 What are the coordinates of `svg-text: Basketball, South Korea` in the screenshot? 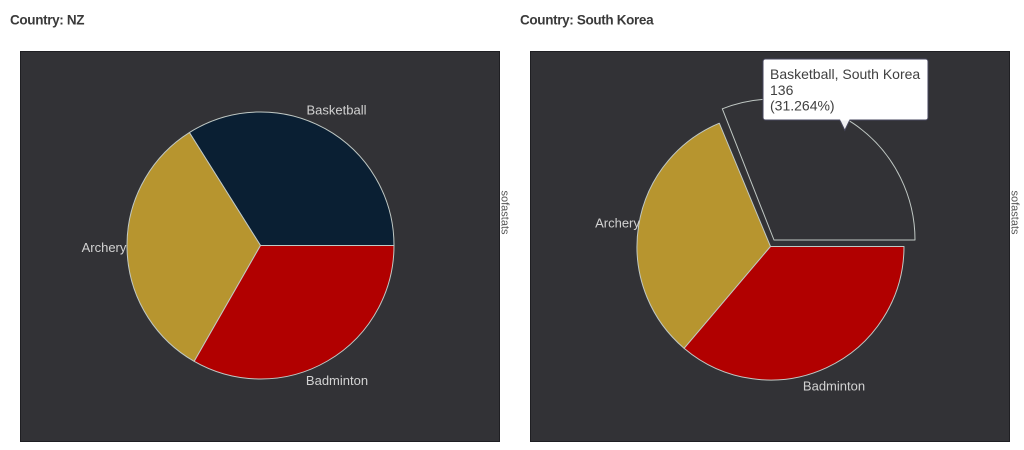 It's located at (845, 74).